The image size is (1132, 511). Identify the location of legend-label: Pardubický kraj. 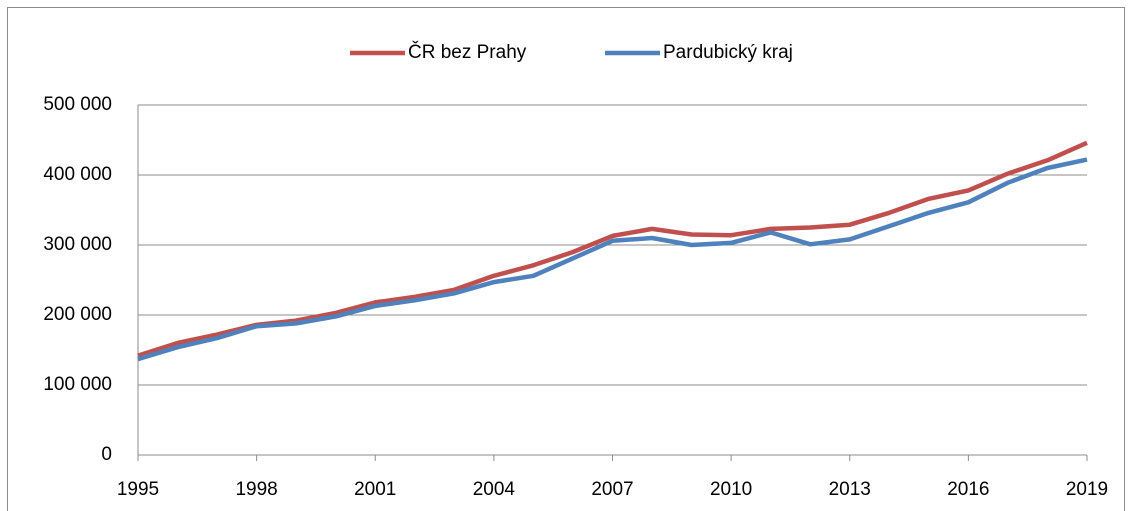
(728, 52).